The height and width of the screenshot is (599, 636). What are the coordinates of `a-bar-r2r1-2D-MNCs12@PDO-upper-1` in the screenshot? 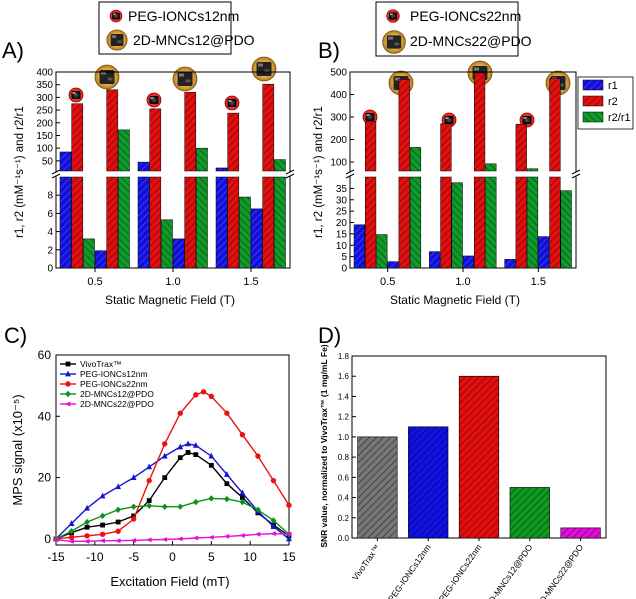 It's located at (202, 159).